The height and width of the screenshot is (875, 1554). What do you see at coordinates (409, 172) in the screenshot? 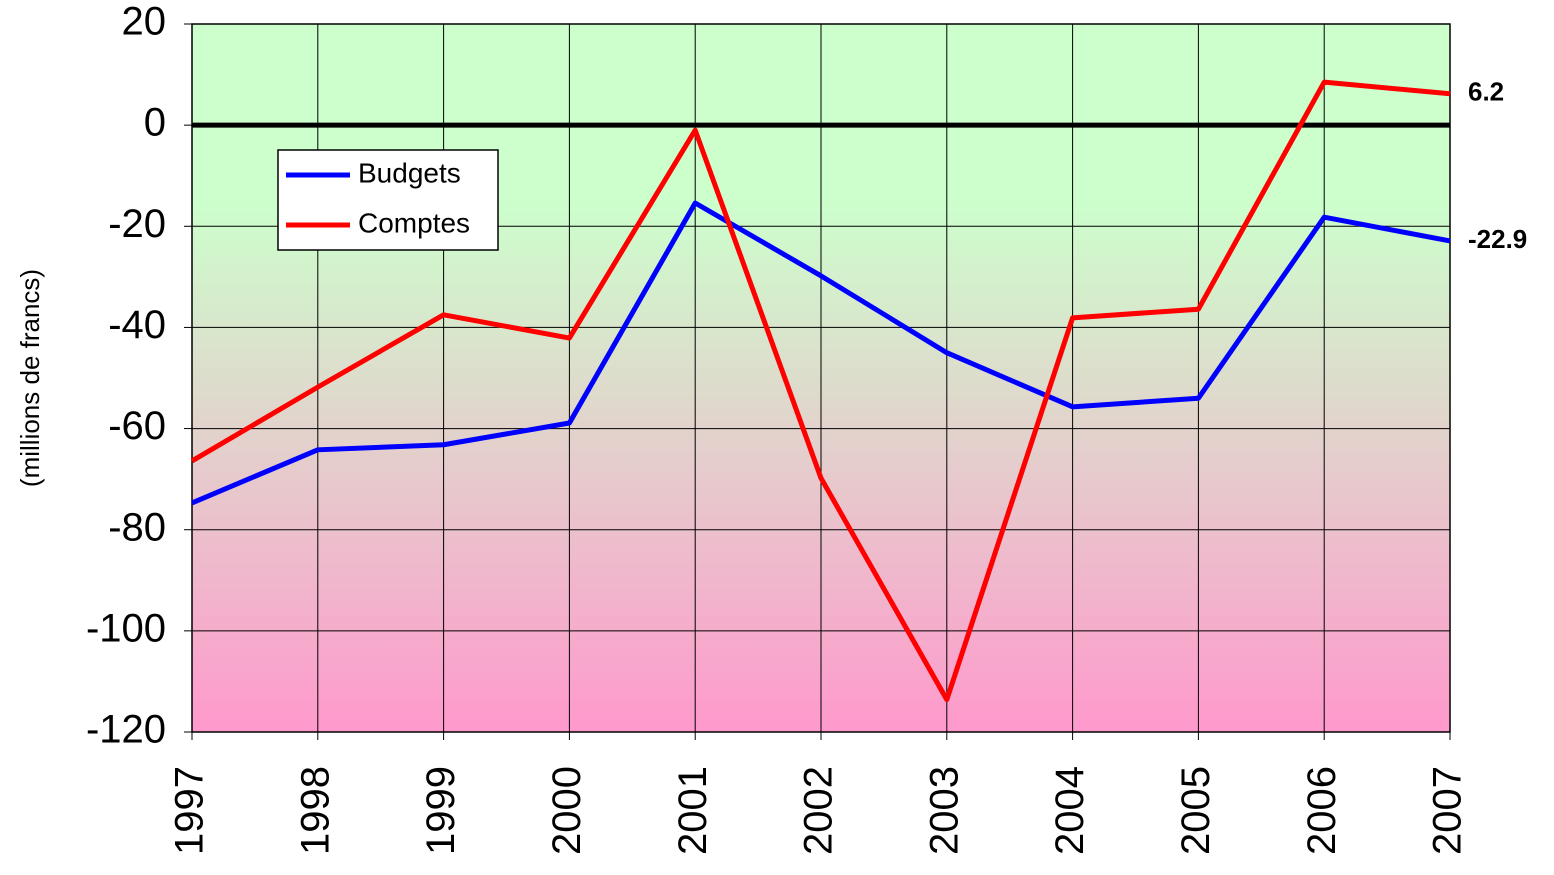
I see `legend-label: Budgets` at bounding box center [409, 172].